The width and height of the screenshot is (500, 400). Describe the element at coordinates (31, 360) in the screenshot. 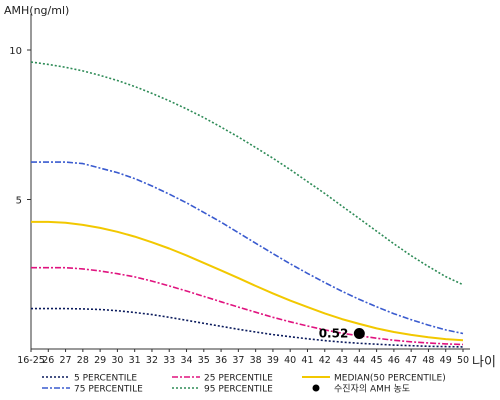

I see `x-tick-label: 16-25` at that location.